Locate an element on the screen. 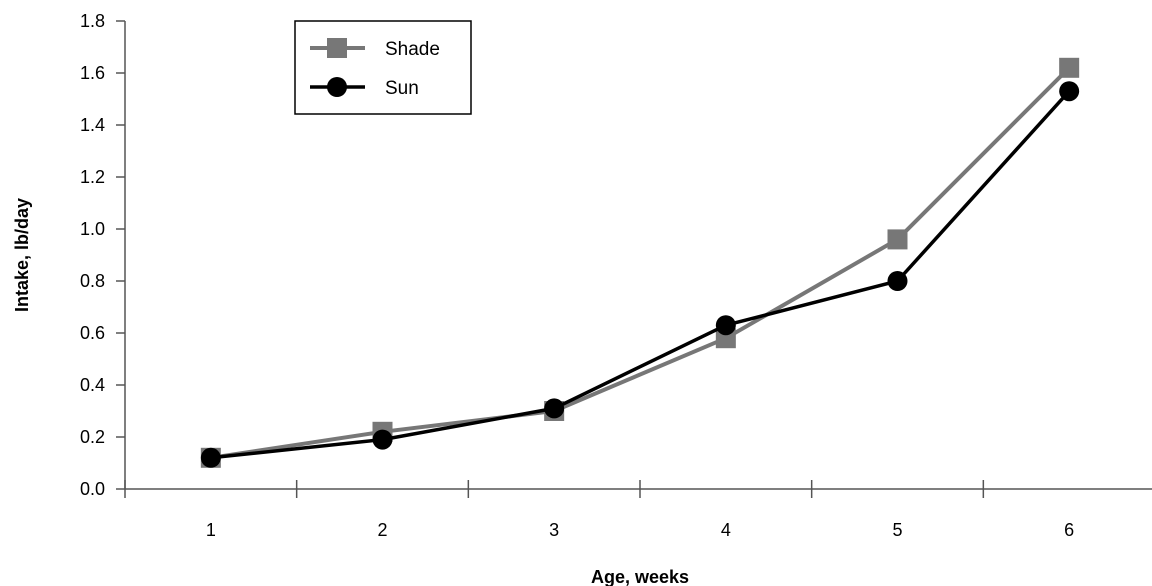 This screenshot has height=586, width=1152. y-tick-label: 1.6 is located at coordinates (92, 73).